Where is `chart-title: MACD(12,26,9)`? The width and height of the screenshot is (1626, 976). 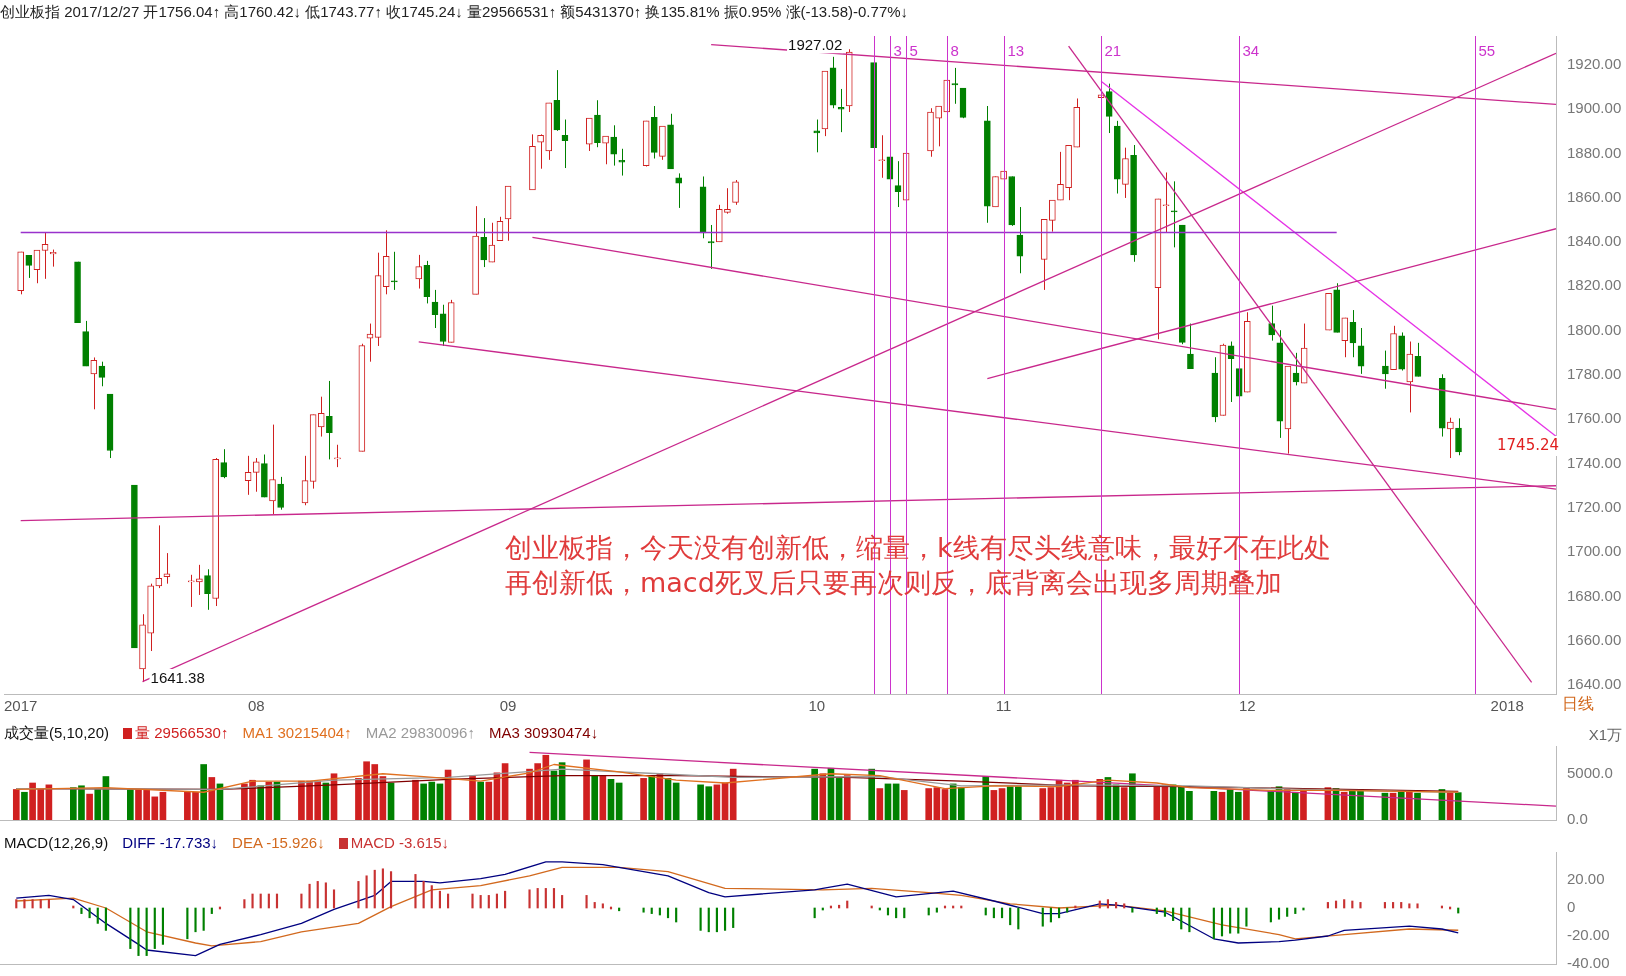 chart-title: MACD(12,26,9) is located at coordinates (56, 842).